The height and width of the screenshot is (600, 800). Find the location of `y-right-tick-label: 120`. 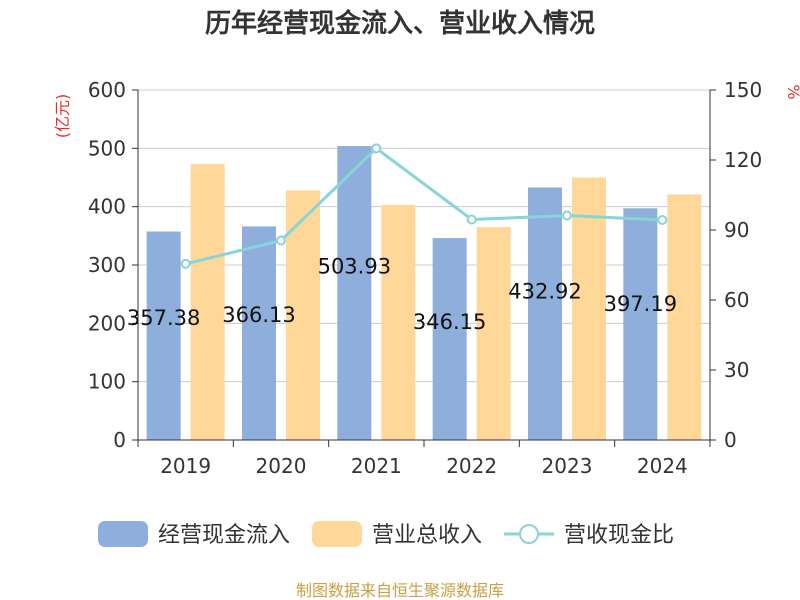

y-right-tick-label: 120 is located at coordinates (743, 160).